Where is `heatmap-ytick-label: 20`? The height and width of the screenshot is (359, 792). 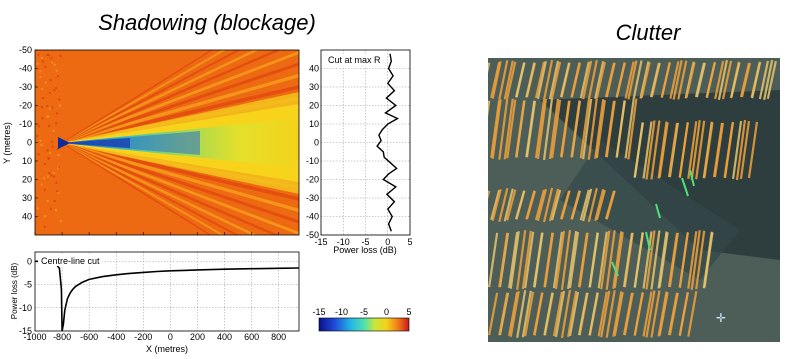
heatmap-ytick-label: 20 is located at coordinates (27, 180).